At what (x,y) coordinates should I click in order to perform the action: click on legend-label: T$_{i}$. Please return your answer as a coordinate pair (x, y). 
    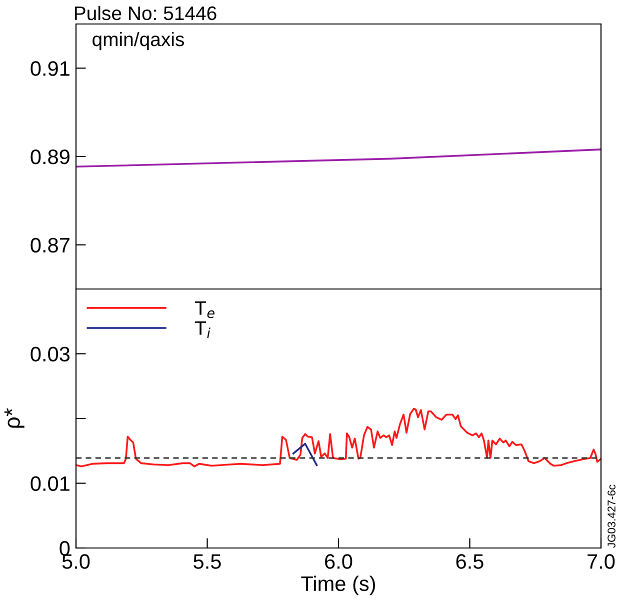
    Looking at the image, I should click on (202, 329).